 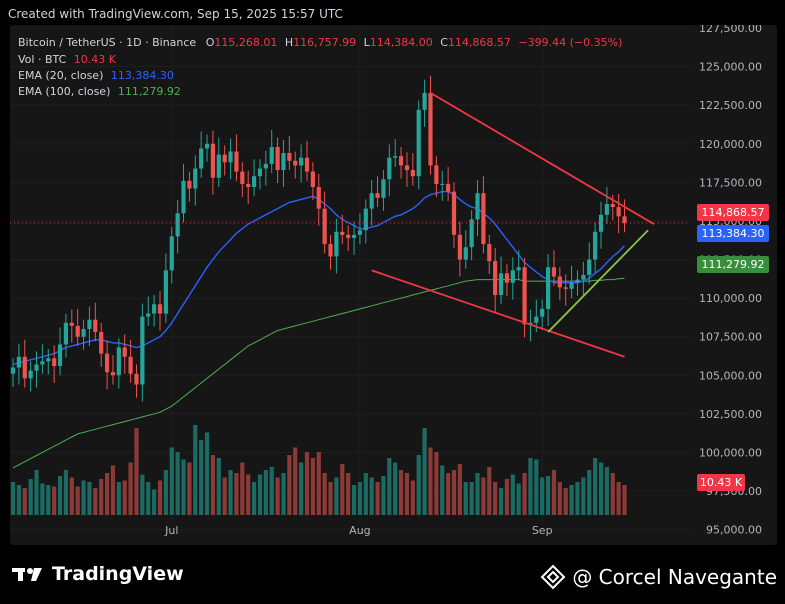 I want to click on tradingview-logo-icon, so click(x=27, y=574).